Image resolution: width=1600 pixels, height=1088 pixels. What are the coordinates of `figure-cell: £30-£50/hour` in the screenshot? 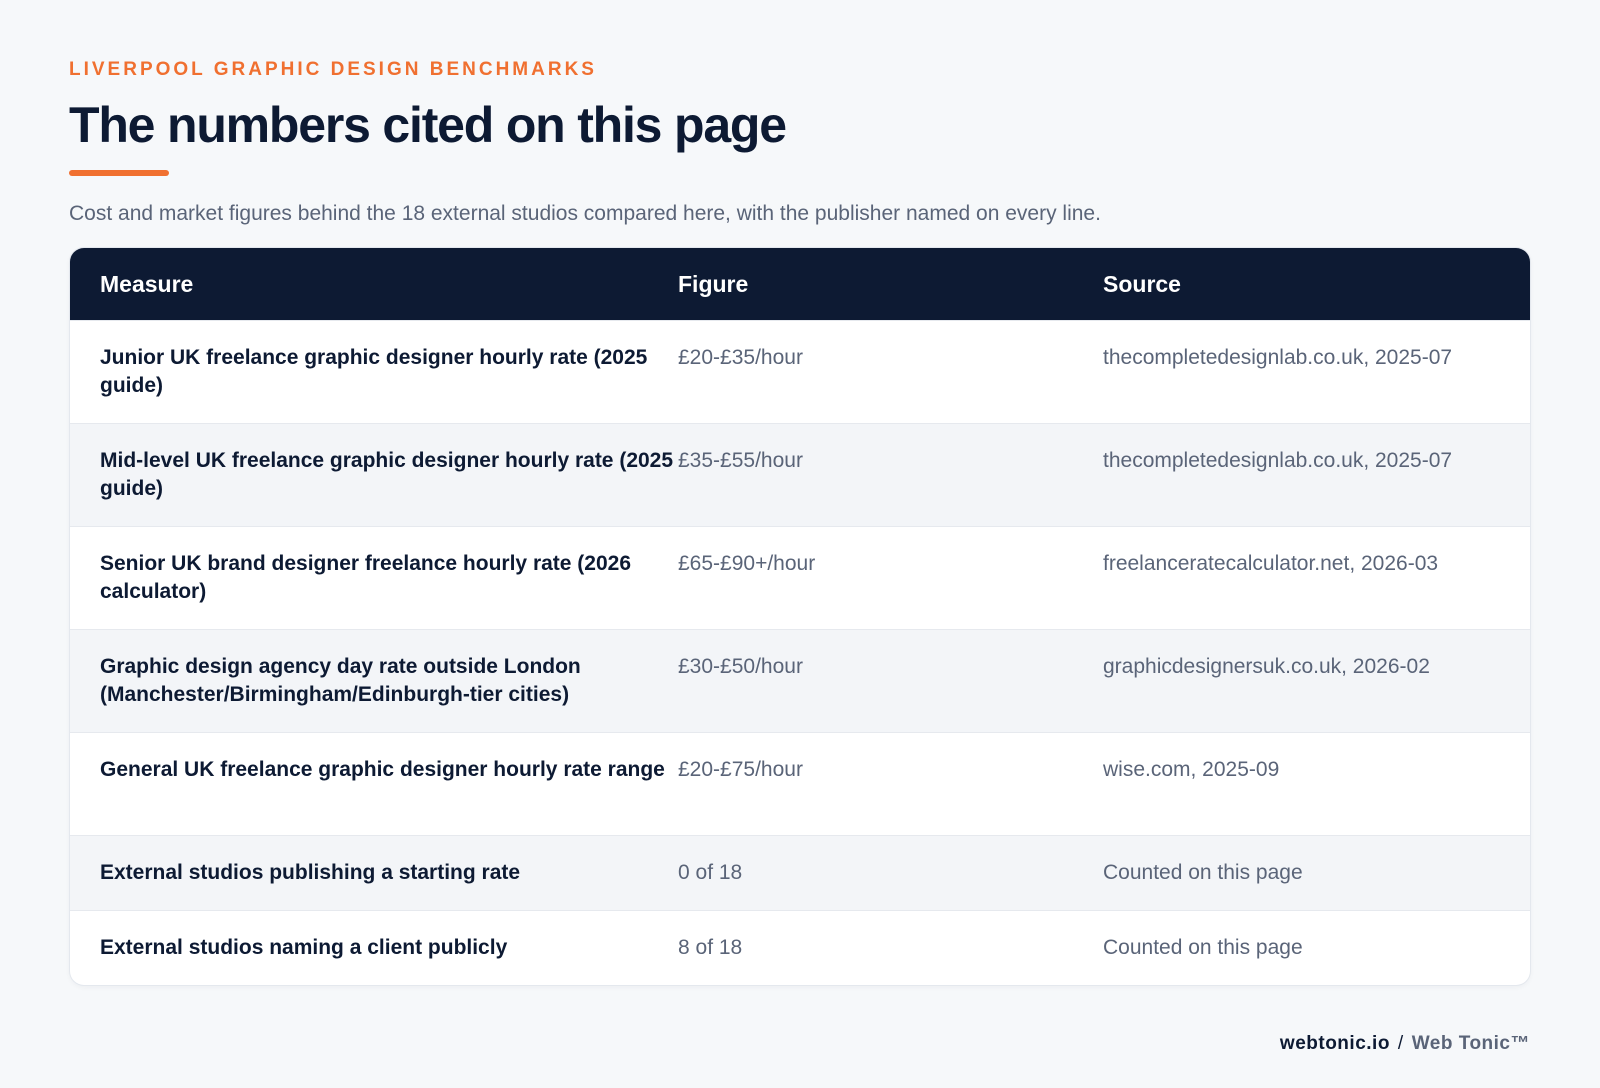 It's located at (740, 666).